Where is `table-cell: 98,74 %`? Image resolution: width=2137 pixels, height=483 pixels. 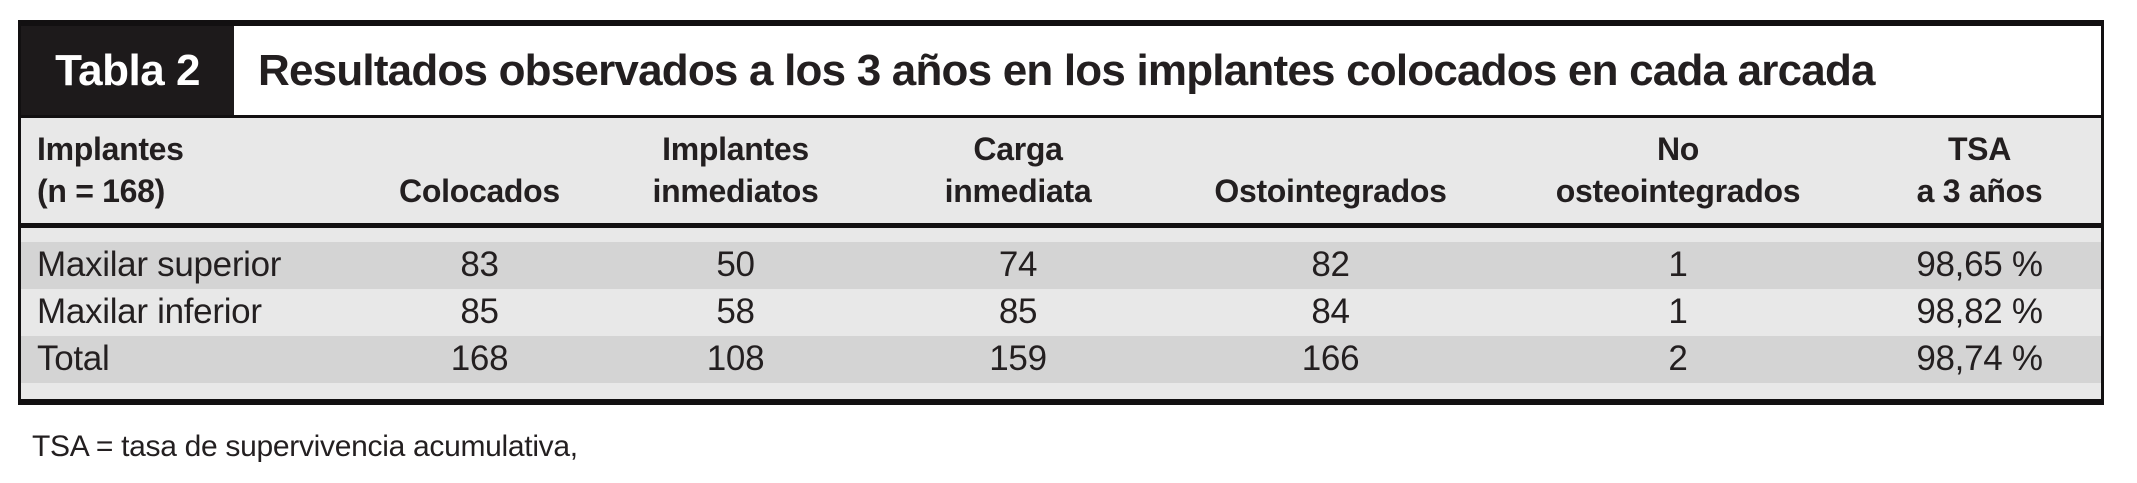
table-cell: 98,74 % is located at coordinates (1979, 359).